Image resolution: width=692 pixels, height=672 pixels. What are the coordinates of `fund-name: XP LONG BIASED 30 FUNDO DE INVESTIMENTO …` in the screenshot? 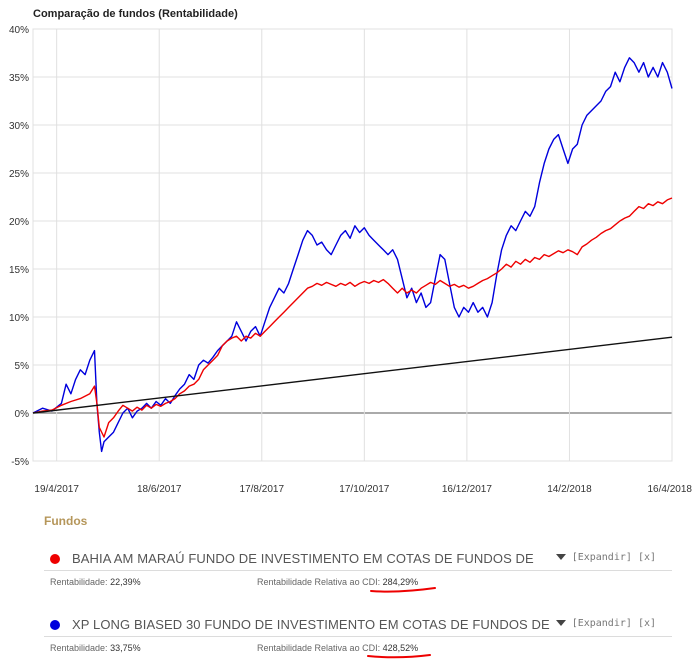 It's located at (311, 624).